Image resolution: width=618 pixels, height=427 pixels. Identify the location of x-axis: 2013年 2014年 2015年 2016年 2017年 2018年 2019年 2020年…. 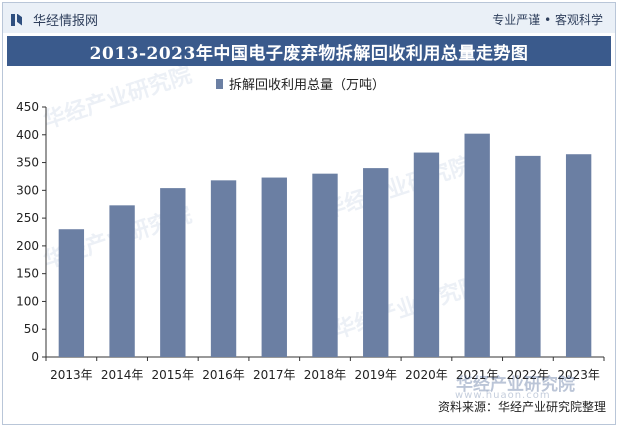
(325, 369).